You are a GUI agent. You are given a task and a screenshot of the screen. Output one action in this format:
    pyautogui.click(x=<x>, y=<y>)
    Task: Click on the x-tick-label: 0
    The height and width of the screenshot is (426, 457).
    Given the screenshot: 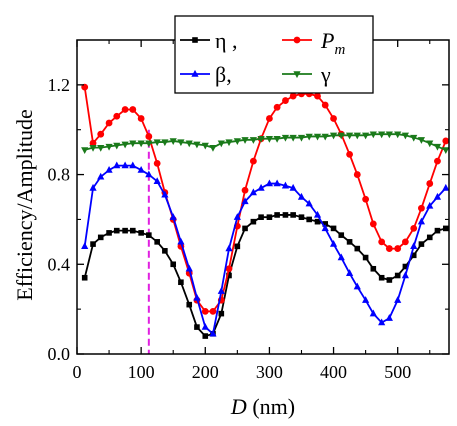 What is the action you would take?
    pyautogui.click(x=77, y=372)
    